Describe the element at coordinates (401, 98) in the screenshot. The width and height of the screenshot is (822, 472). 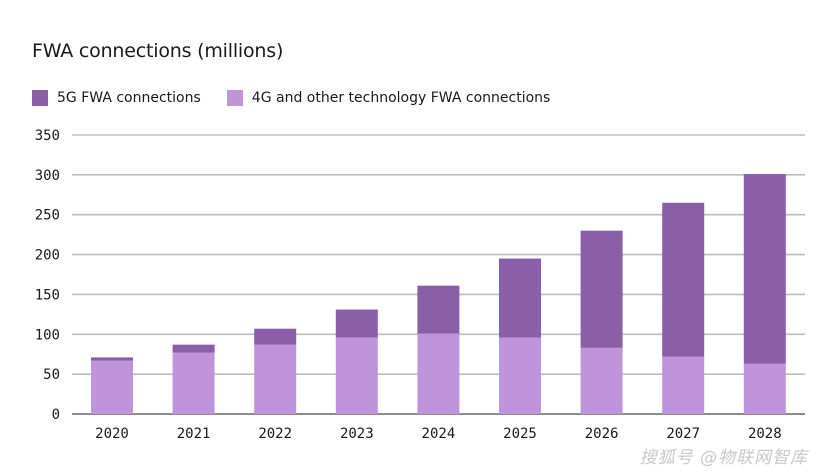
I see `legend-label-4g: 4G and other technology FWA connections` at that location.